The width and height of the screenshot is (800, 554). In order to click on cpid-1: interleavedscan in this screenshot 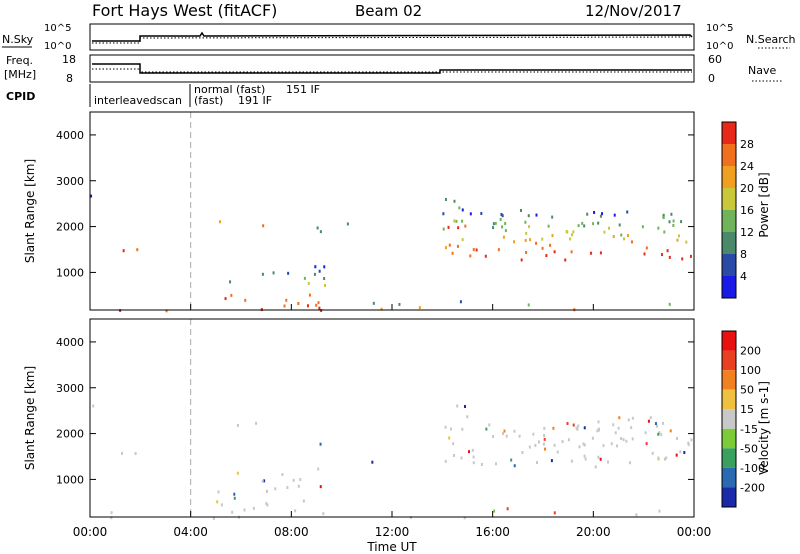, I will do `click(138, 100)`.